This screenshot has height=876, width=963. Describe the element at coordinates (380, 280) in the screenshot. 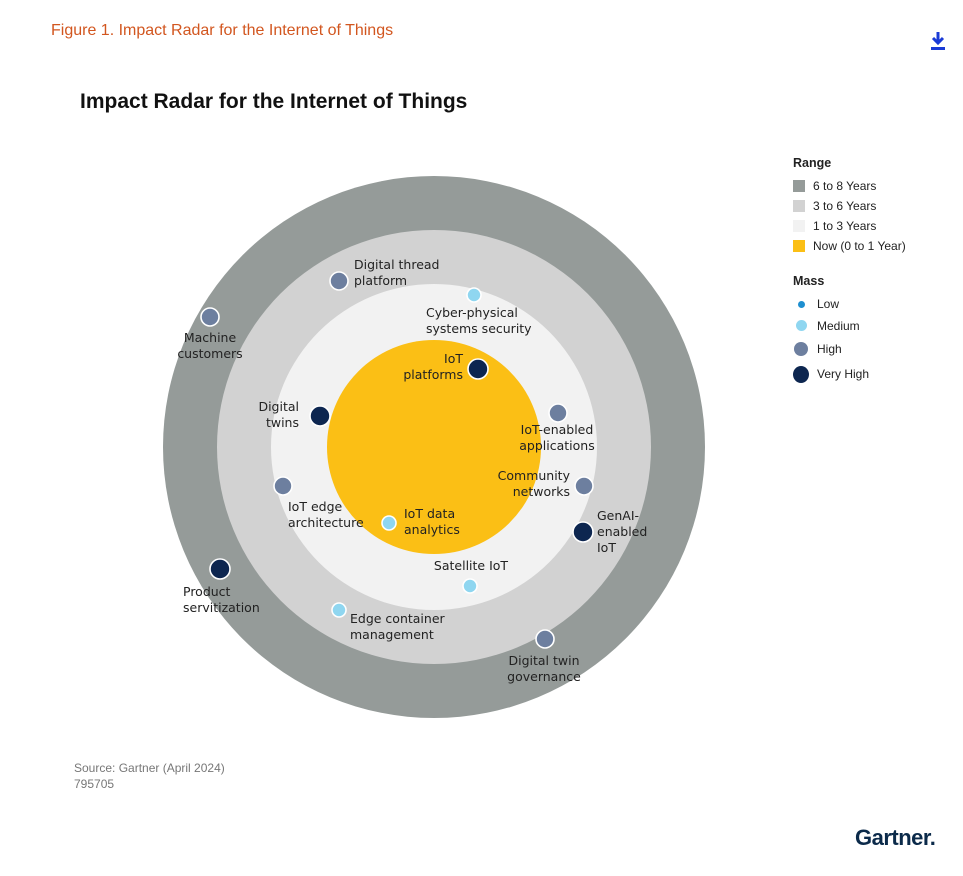

I see `radar-label-line: platform` at that location.